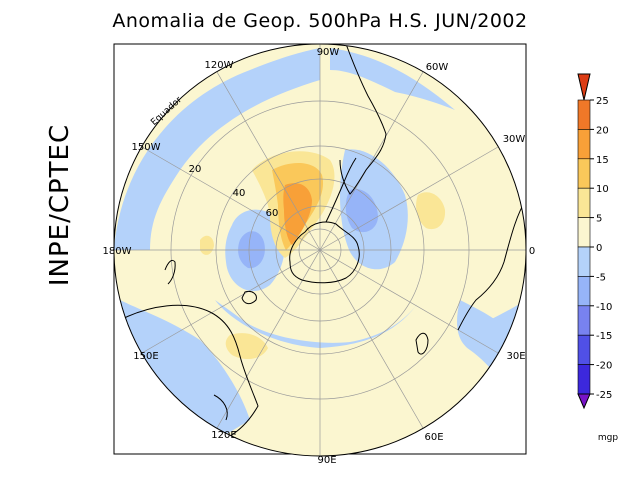 This screenshot has width=640, height=494. I want to click on colorbar-tick-label: 10, so click(602, 189).